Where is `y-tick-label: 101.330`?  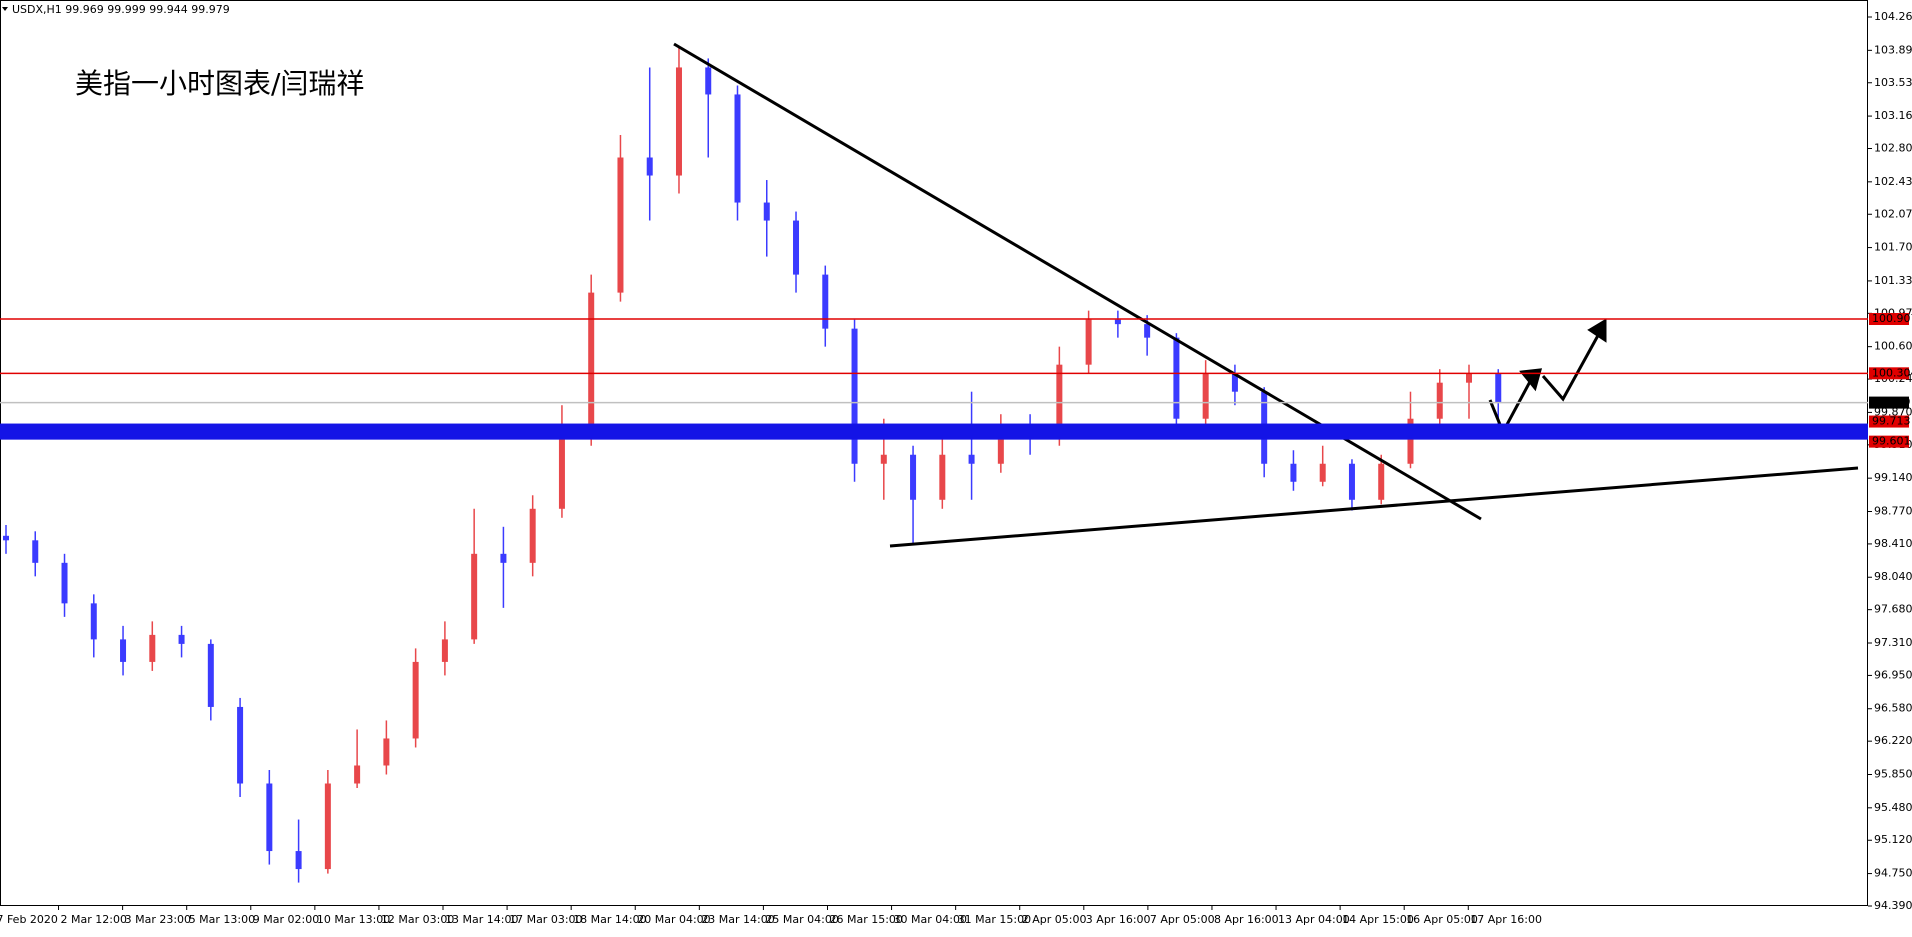 y-tick-label: 101.330 is located at coordinates (1893, 280).